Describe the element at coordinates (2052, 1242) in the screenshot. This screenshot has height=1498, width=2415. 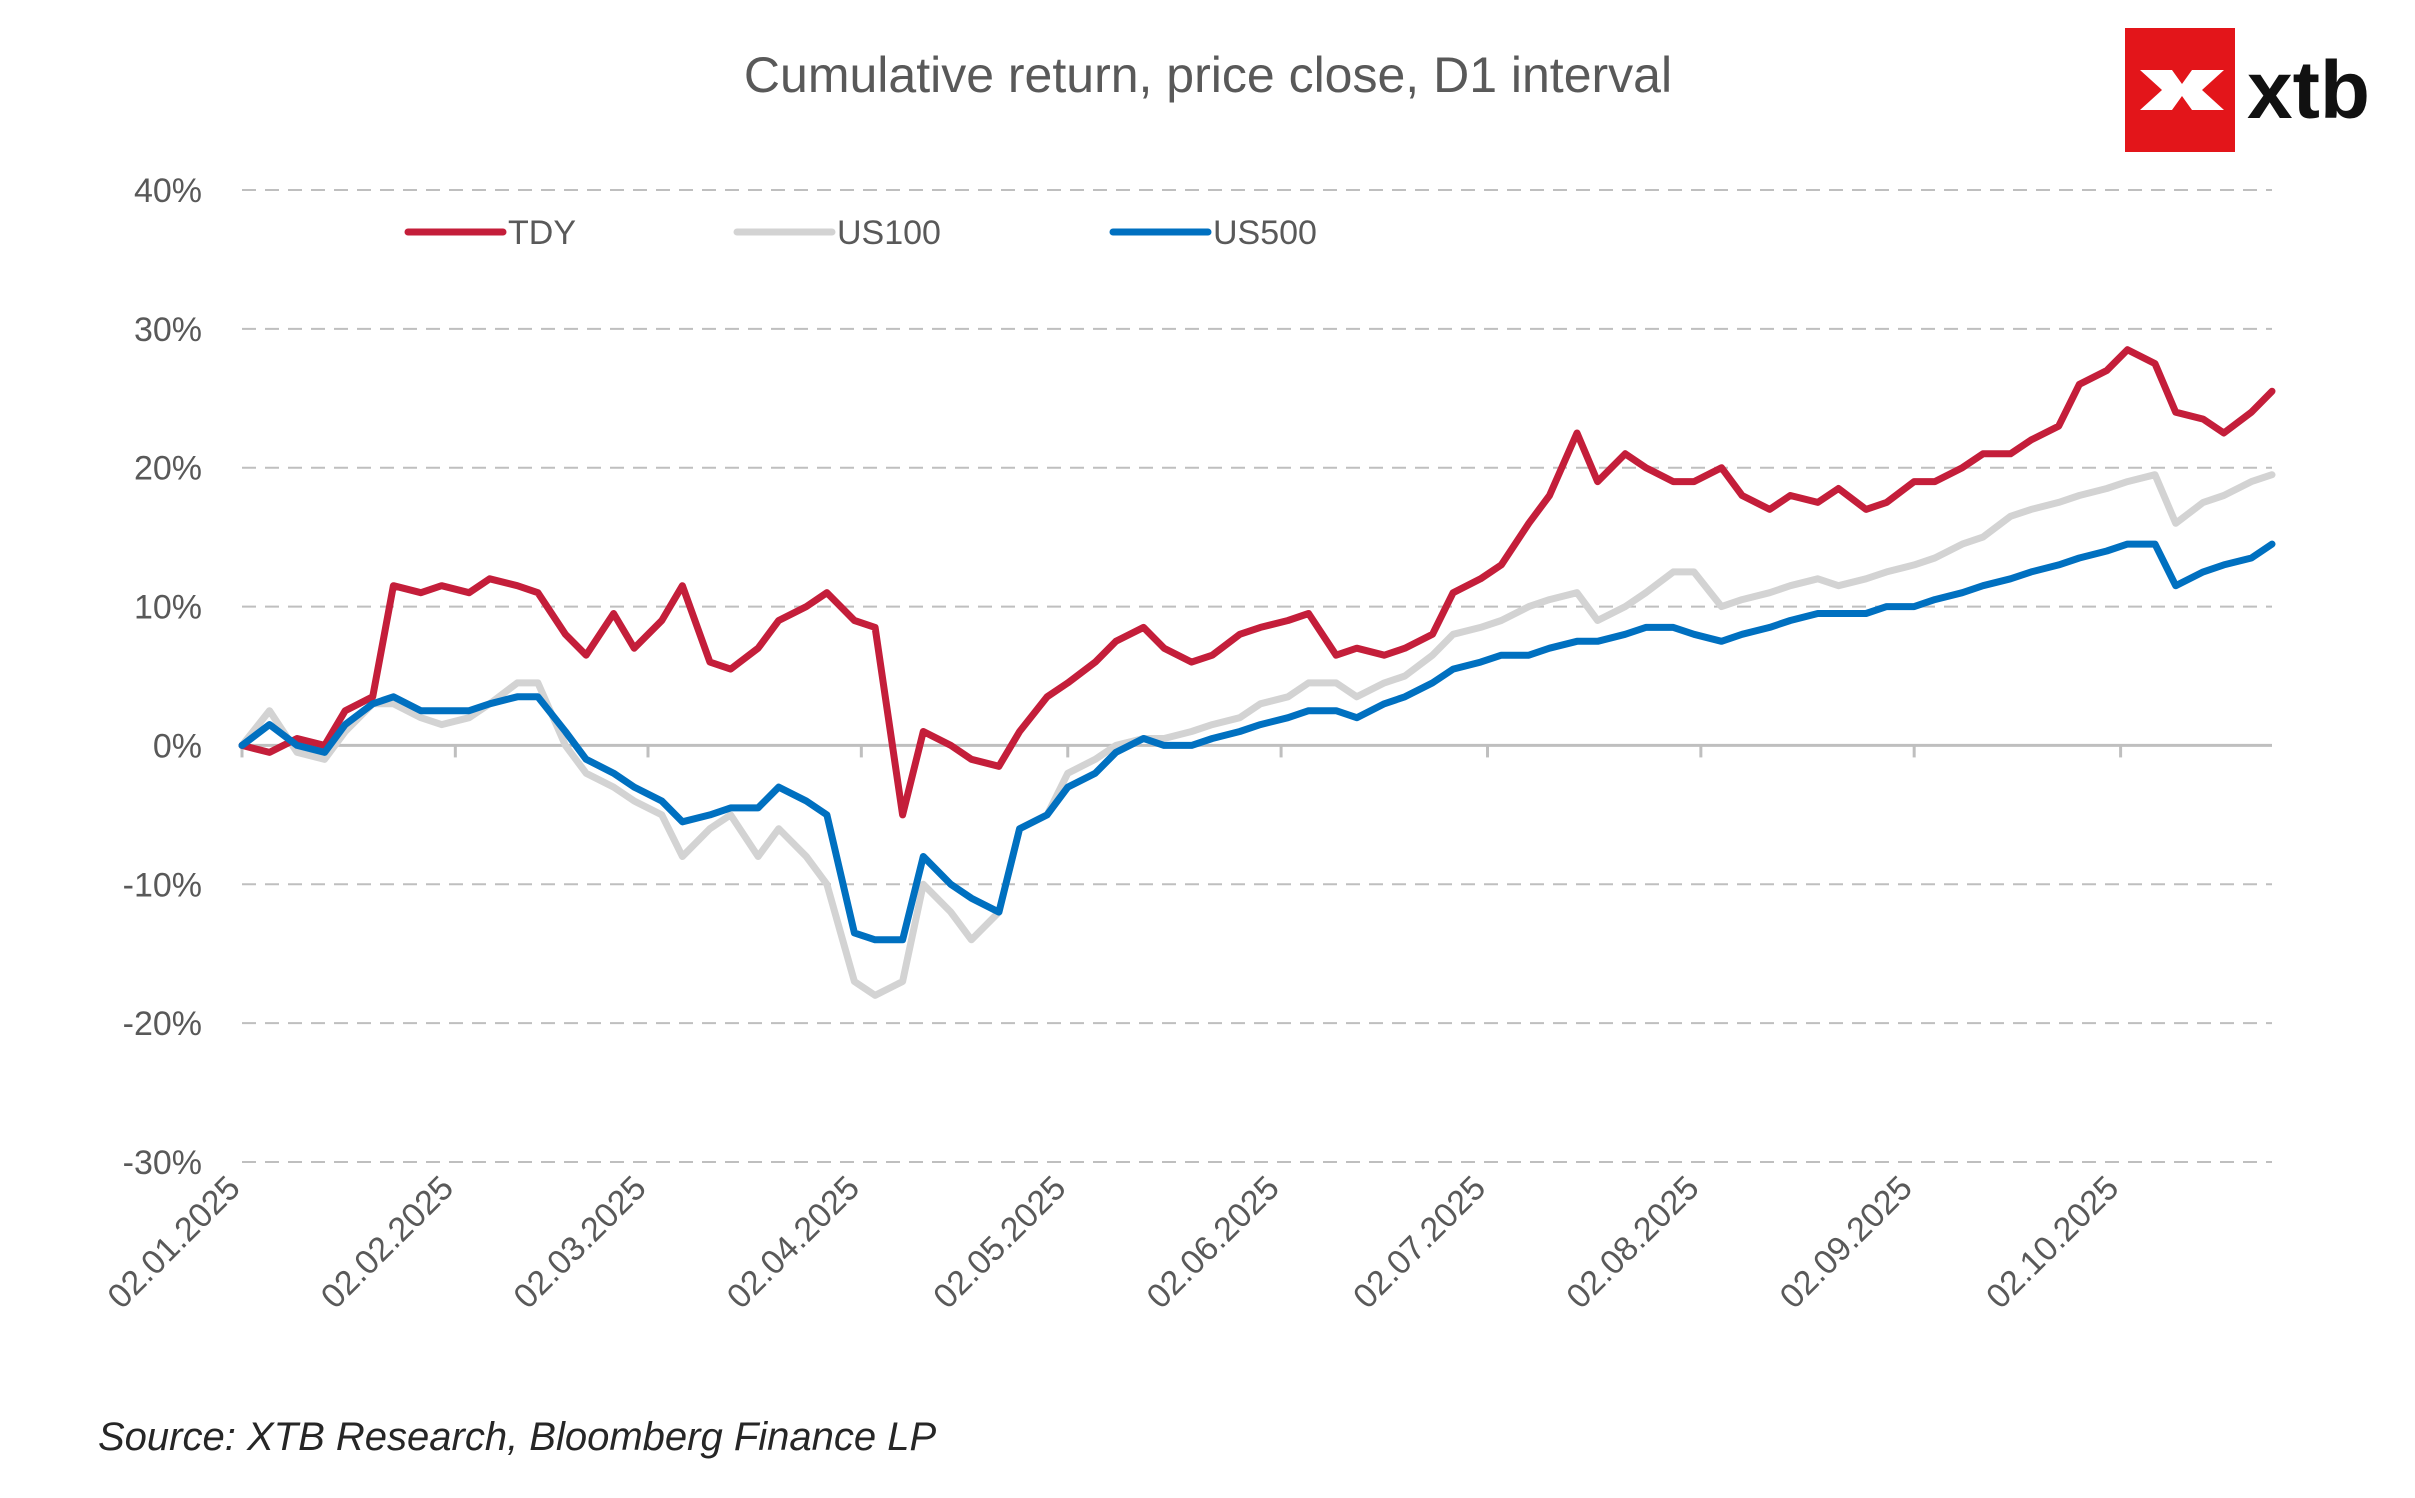
I see `x-tick-label: 02.10.2025` at that location.